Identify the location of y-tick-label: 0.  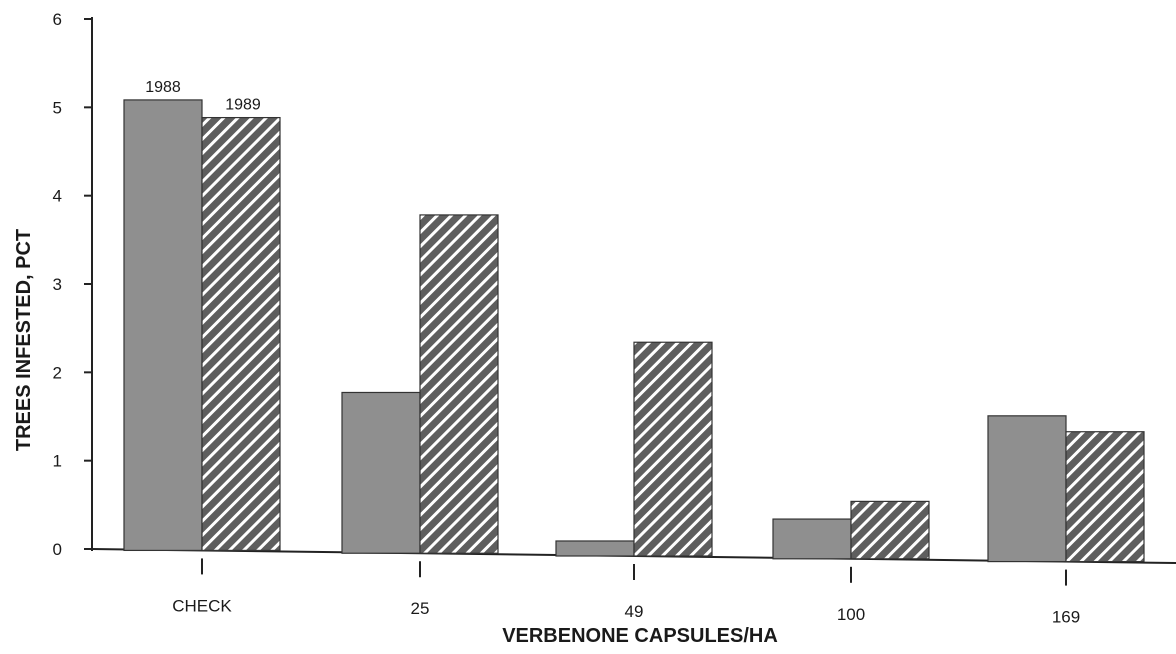
(57, 549).